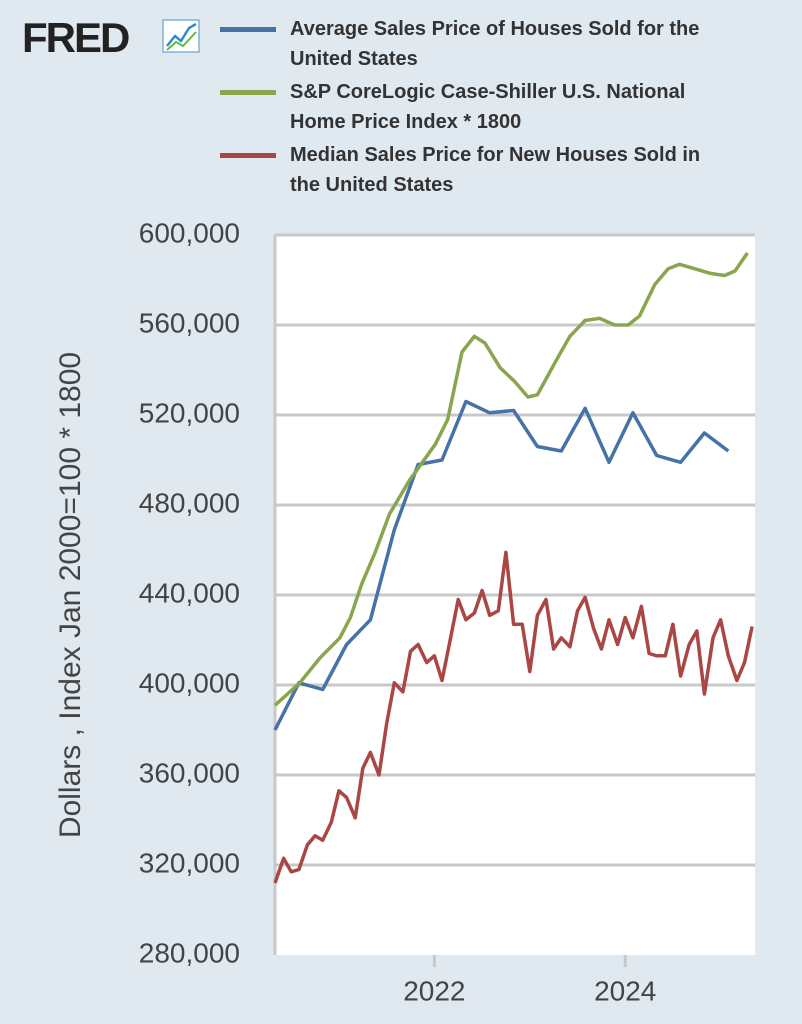 The width and height of the screenshot is (802, 1024). What do you see at coordinates (189, 772) in the screenshot?
I see `y-tick-label: 360,000` at bounding box center [189, 772].